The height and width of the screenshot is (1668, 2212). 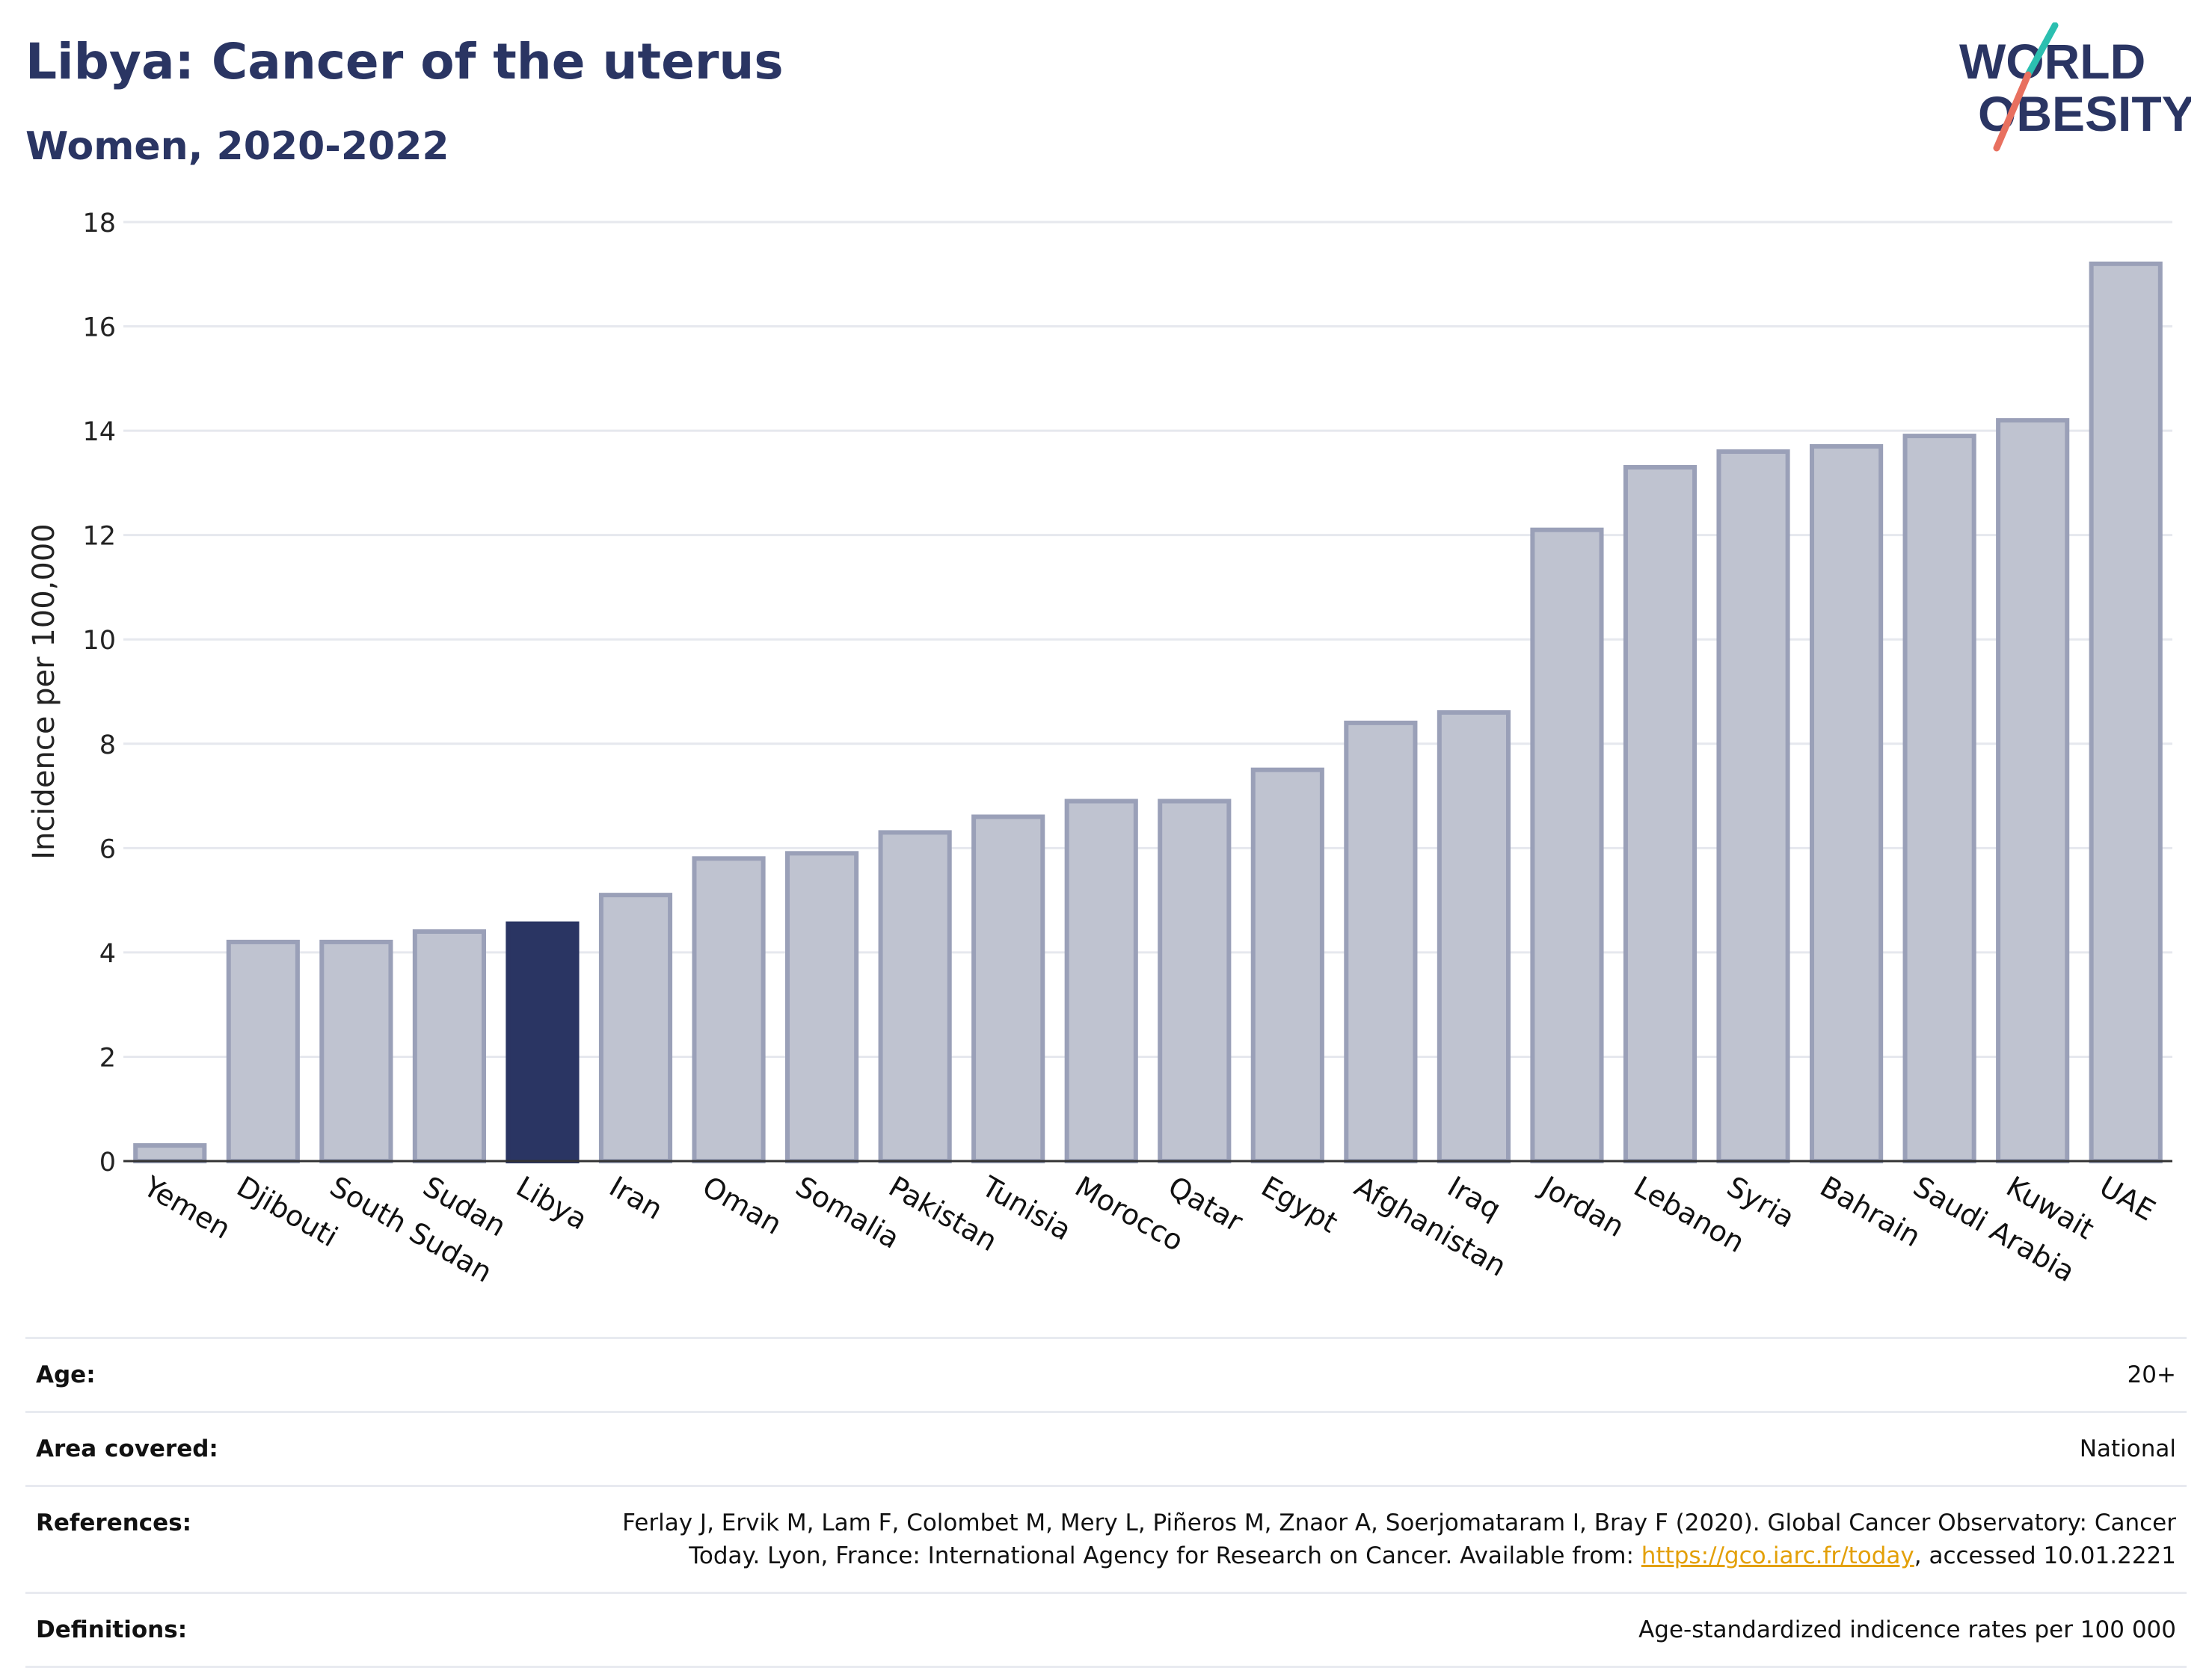 What do you see at coordinates (127, 1448) in the screenshot?
I see `area-label: Area covered:` at bounding box center [127, 1448].